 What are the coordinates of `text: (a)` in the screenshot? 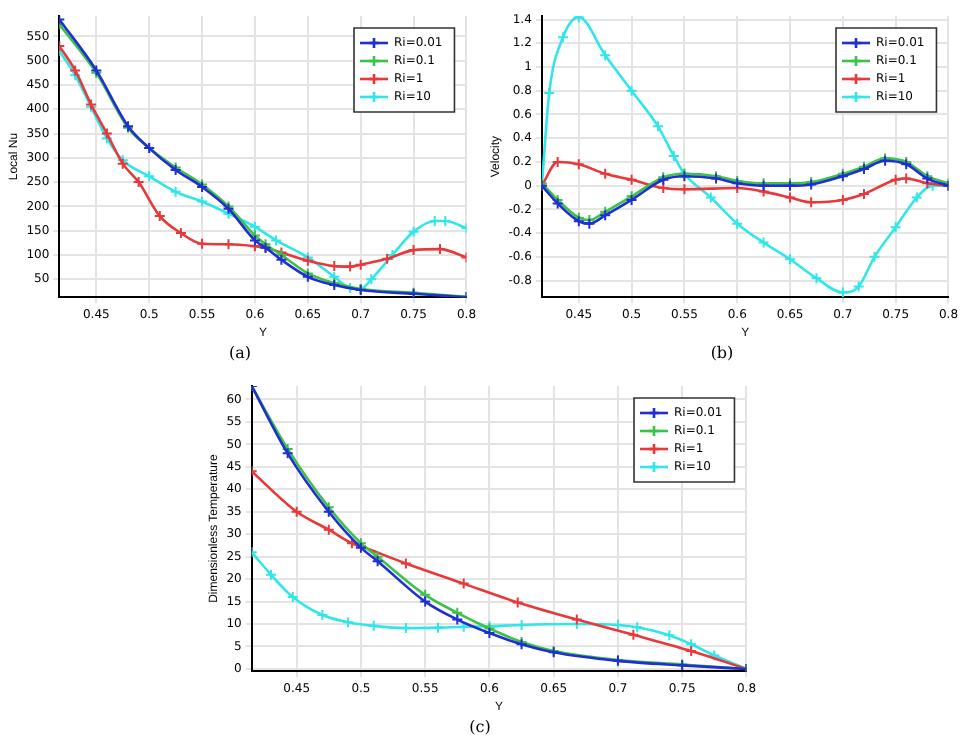 It's located at (239, 353).